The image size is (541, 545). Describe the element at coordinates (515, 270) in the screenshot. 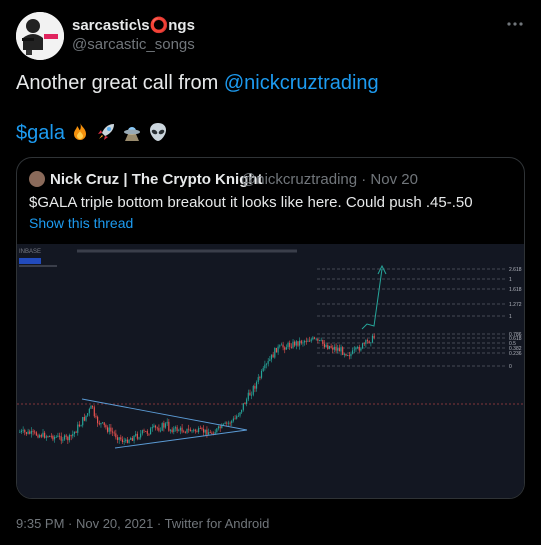

I see `fib-label: 2.618` at that location.